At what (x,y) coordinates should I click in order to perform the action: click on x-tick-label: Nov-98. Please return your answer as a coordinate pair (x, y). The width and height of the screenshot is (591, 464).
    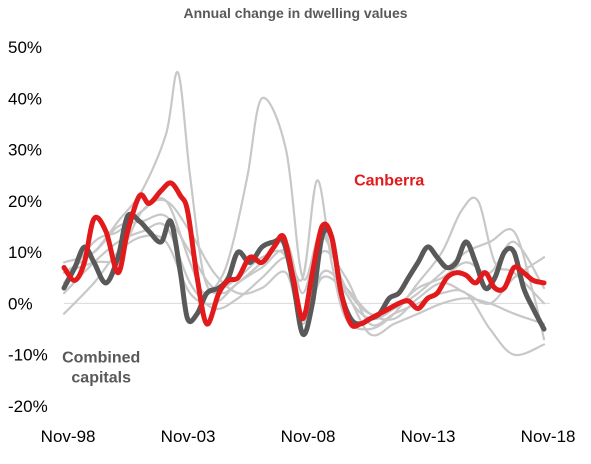
    Looking at the image, I should click on (68, 436).